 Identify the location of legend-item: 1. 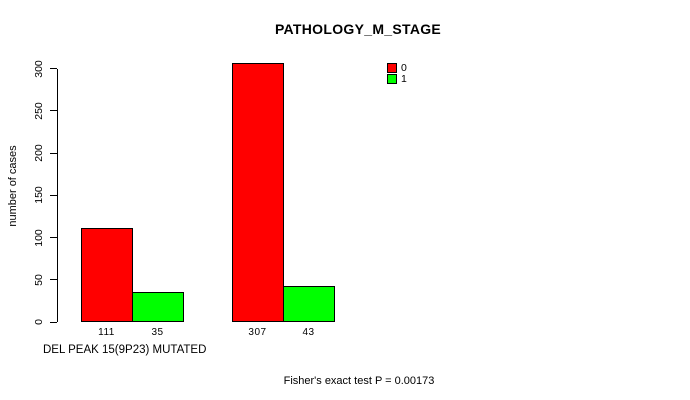
(397, 79).